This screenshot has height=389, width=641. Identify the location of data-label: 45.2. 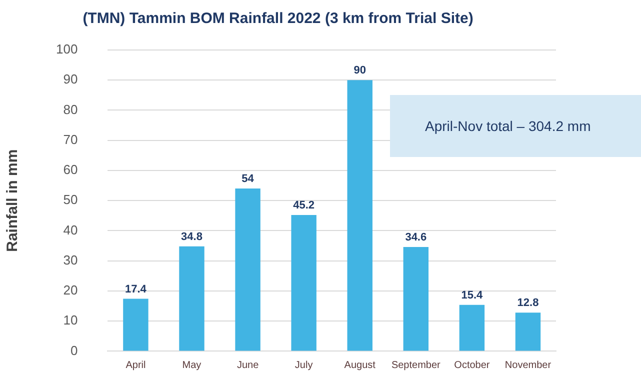
(304, 206).